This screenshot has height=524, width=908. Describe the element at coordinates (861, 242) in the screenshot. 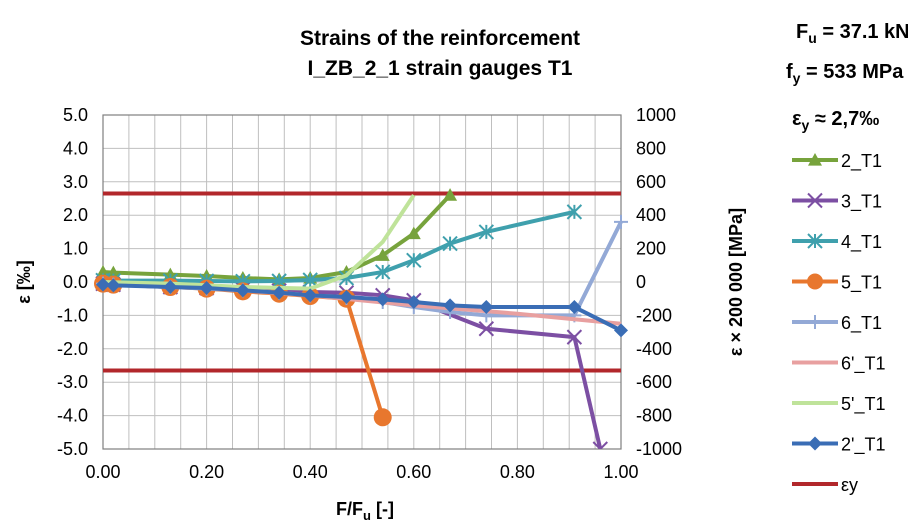

I see `legend-label: 4_T1` at that location.